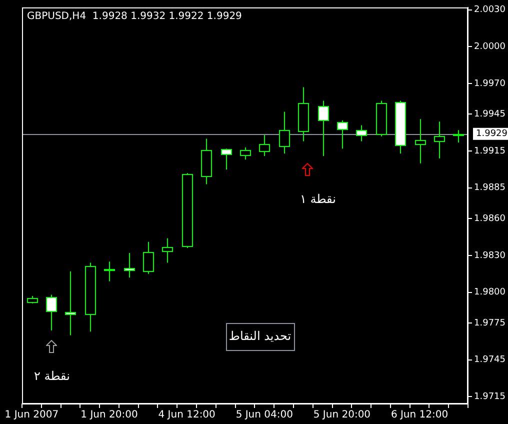 This screenshot has height=424, width=508. I want to click on x-tick-label: 4 Jun 12:00, so click(187, 415).